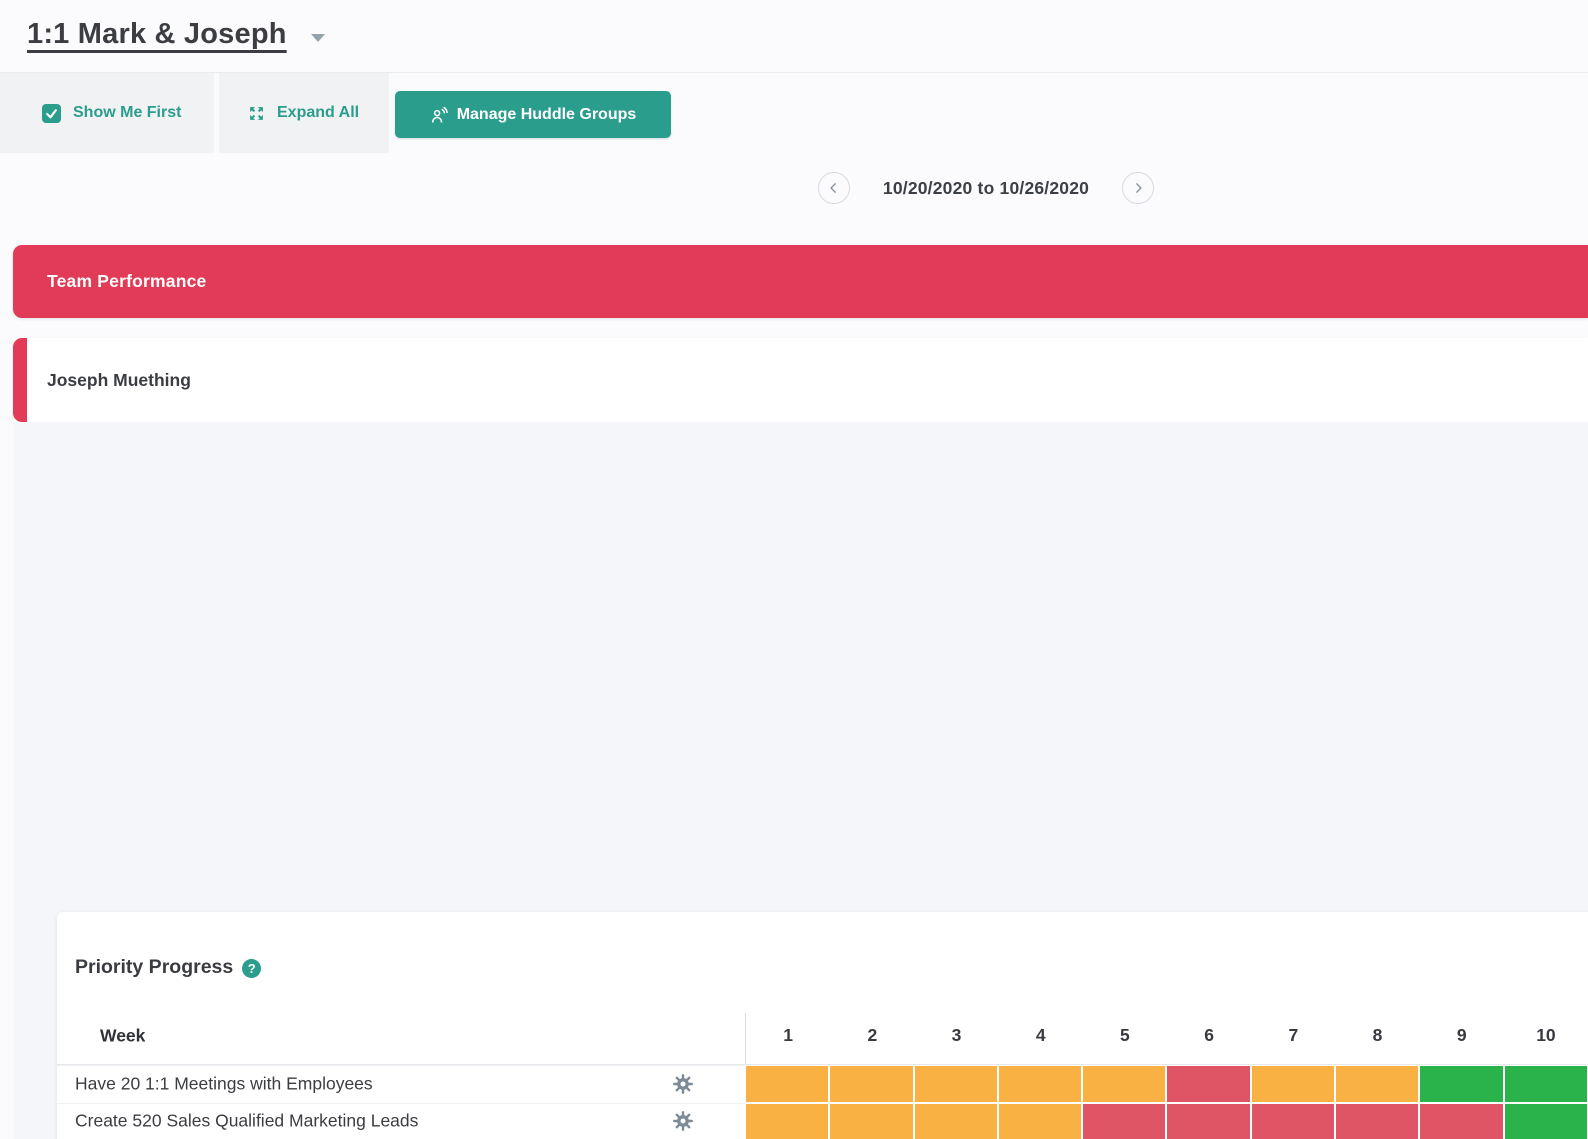  Describe the element at coordinates (1293, 1035) in the screenshot. I see `week-number: 7` at that location.